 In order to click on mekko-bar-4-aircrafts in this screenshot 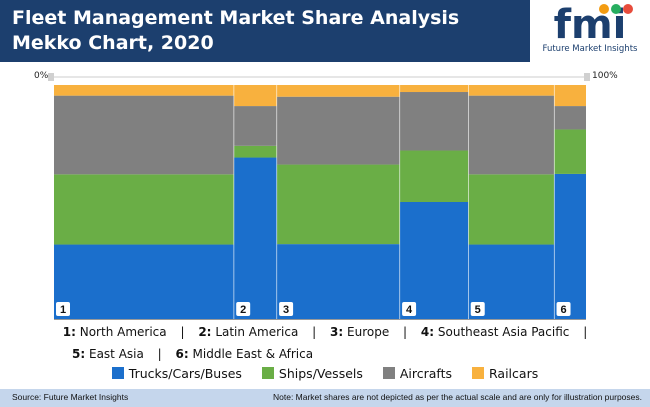, I will do `click(434, 121)`.